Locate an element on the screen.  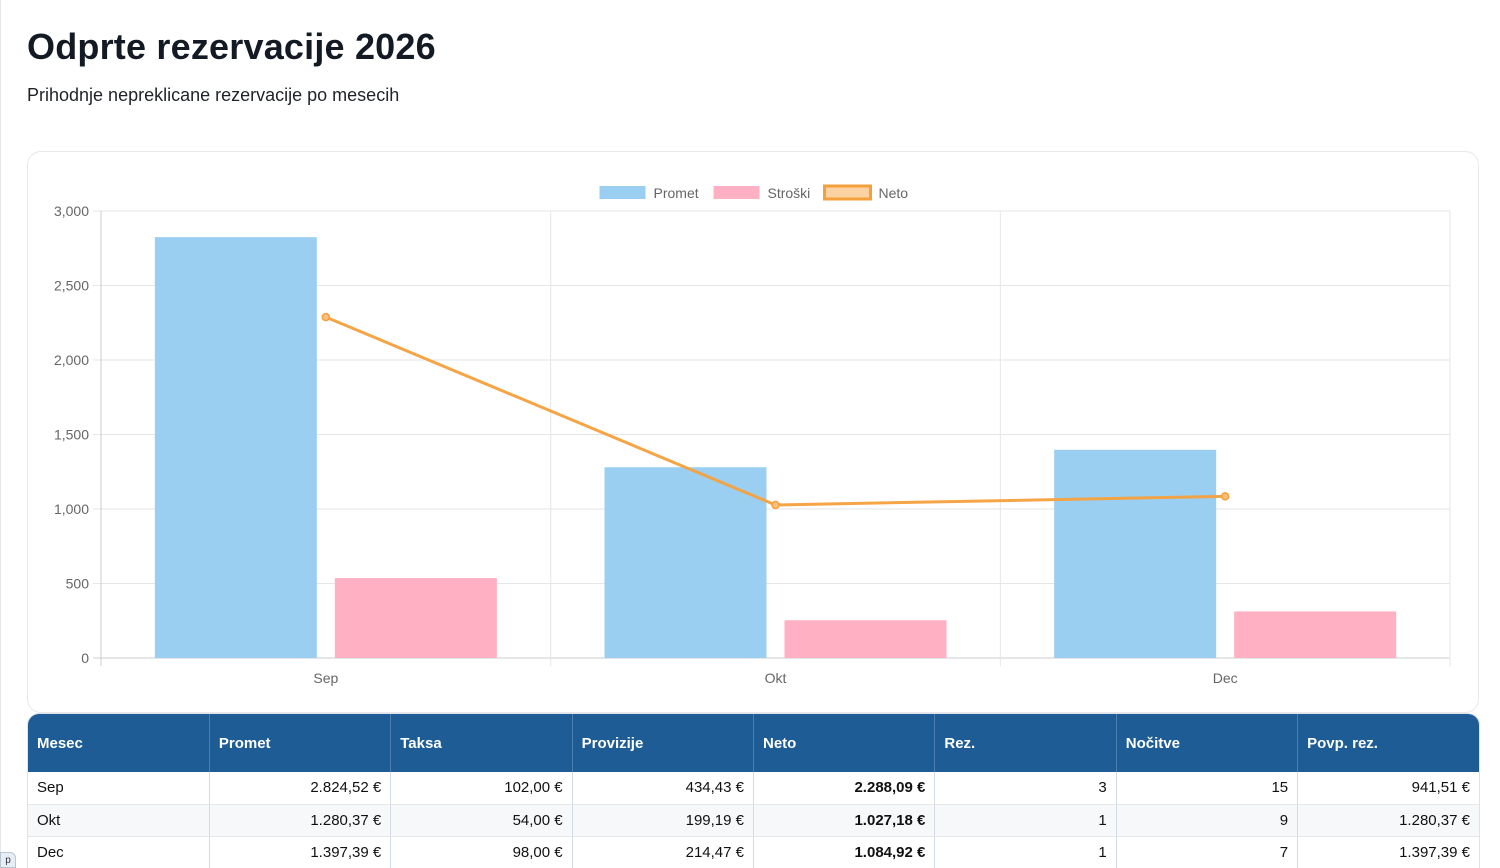
point-neto-okt is located at coordinates (775, 505).